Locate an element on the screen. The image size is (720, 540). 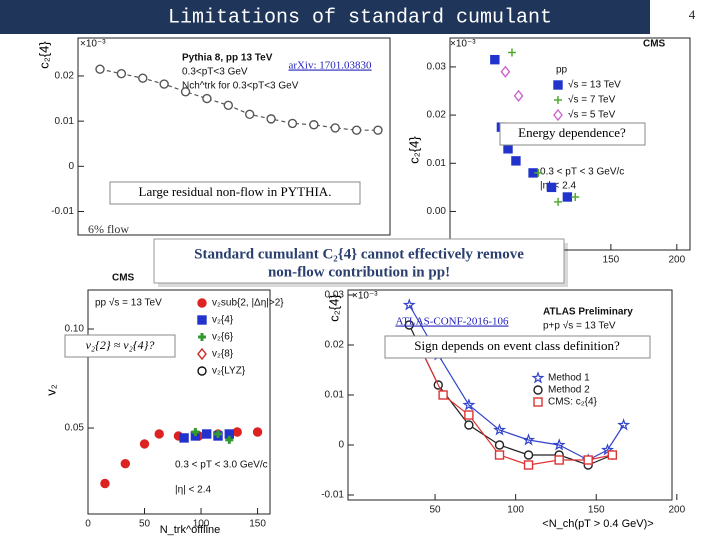
legend-label: v₂{4} is located at coordinates (223, 320).